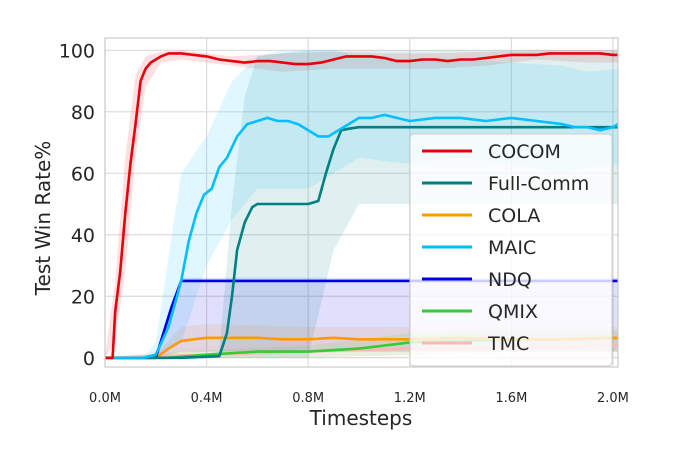  I want to click on y-axis-ticks: 0 20 40 60 80 100, so click(77, 204).